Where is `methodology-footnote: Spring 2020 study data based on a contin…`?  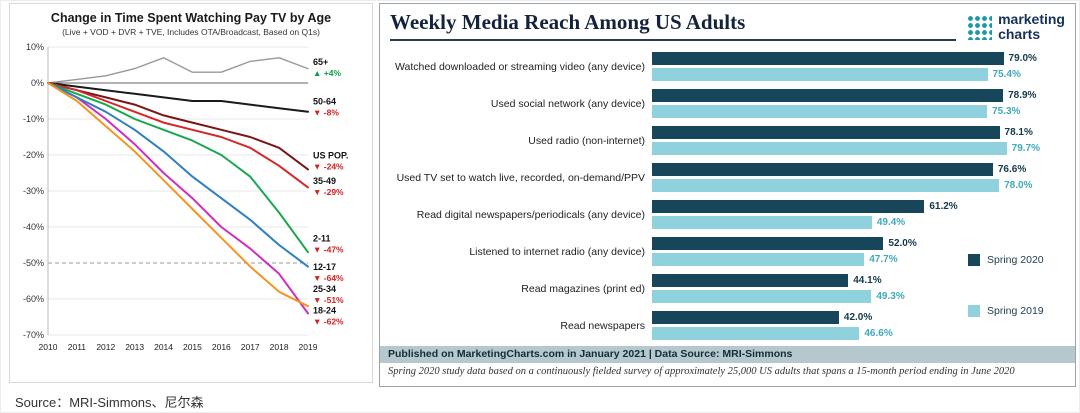 methodology-footnote: Spring 2020 study data based on a contin… is located at coordinates (701, 371).